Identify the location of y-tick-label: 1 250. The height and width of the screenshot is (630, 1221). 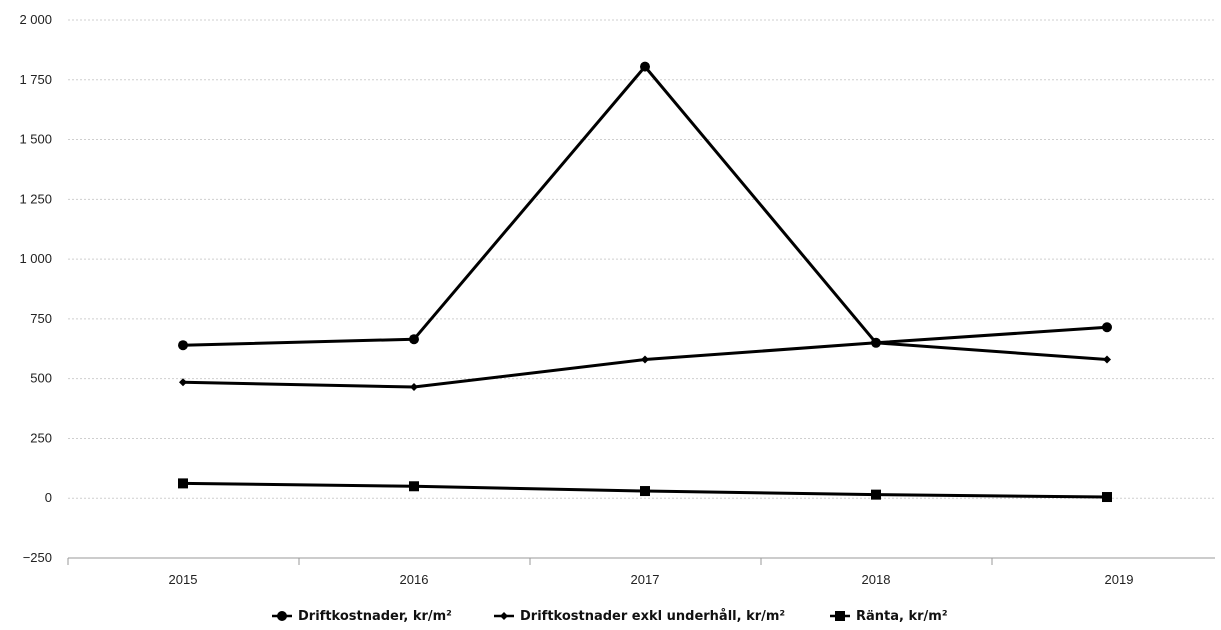
(35, 198).